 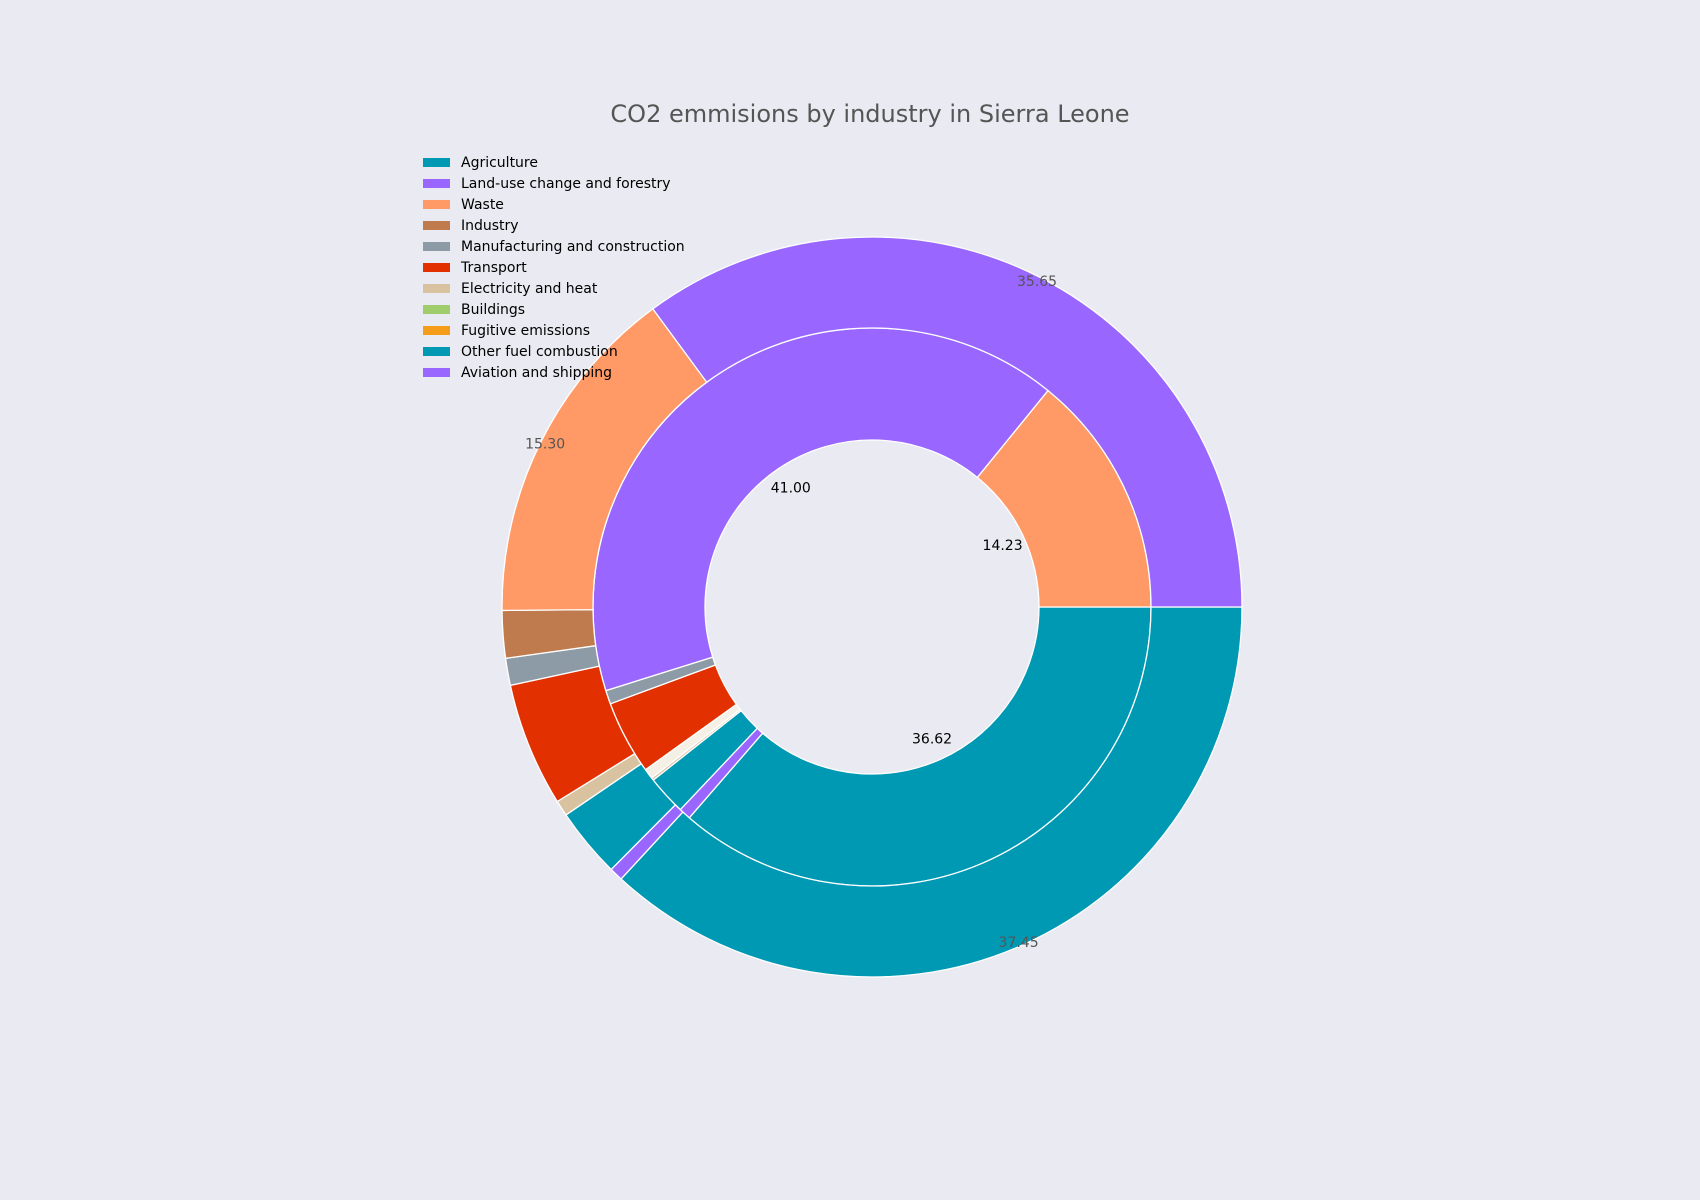 What do you see at coordinates (932, 740) in the screenshot?
I see `inner-ring-value-label: 36.62` at bounding box center [932, 740].